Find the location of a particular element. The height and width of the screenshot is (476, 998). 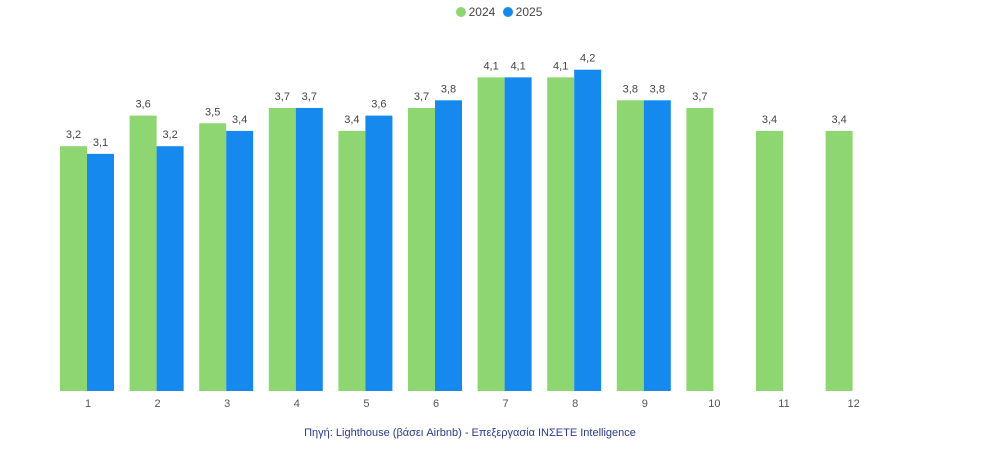

data-label-2025-6: 3,8 is located at coordinates (448, 89).